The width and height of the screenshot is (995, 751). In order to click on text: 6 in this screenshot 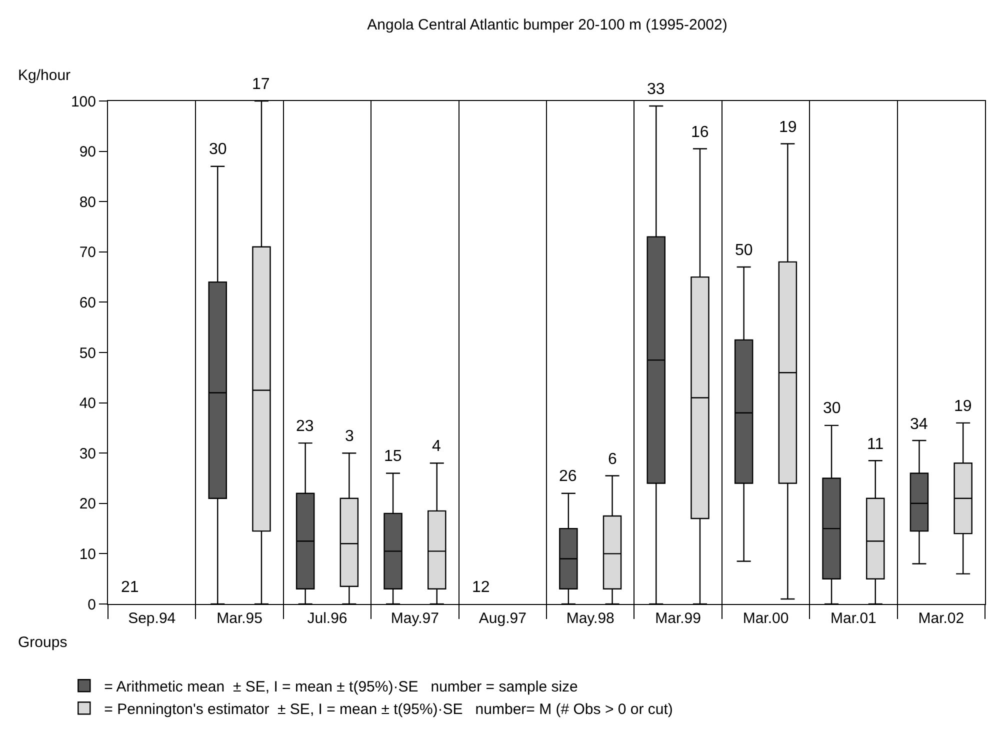, I will do `click(612, 459)`.